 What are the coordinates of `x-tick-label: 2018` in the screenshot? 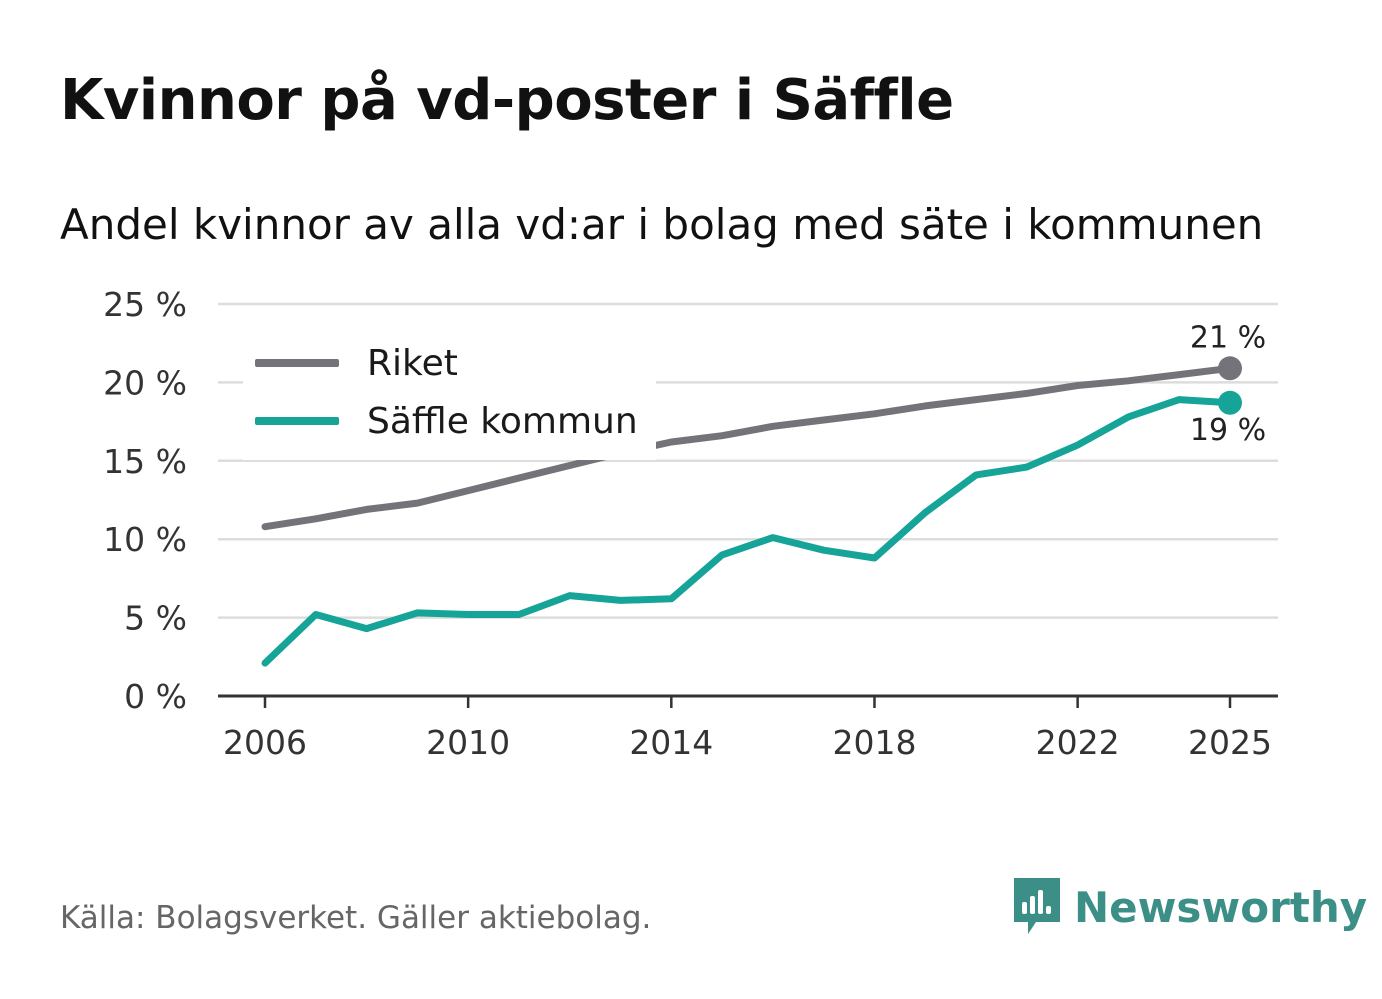 It's located at (874, 742).